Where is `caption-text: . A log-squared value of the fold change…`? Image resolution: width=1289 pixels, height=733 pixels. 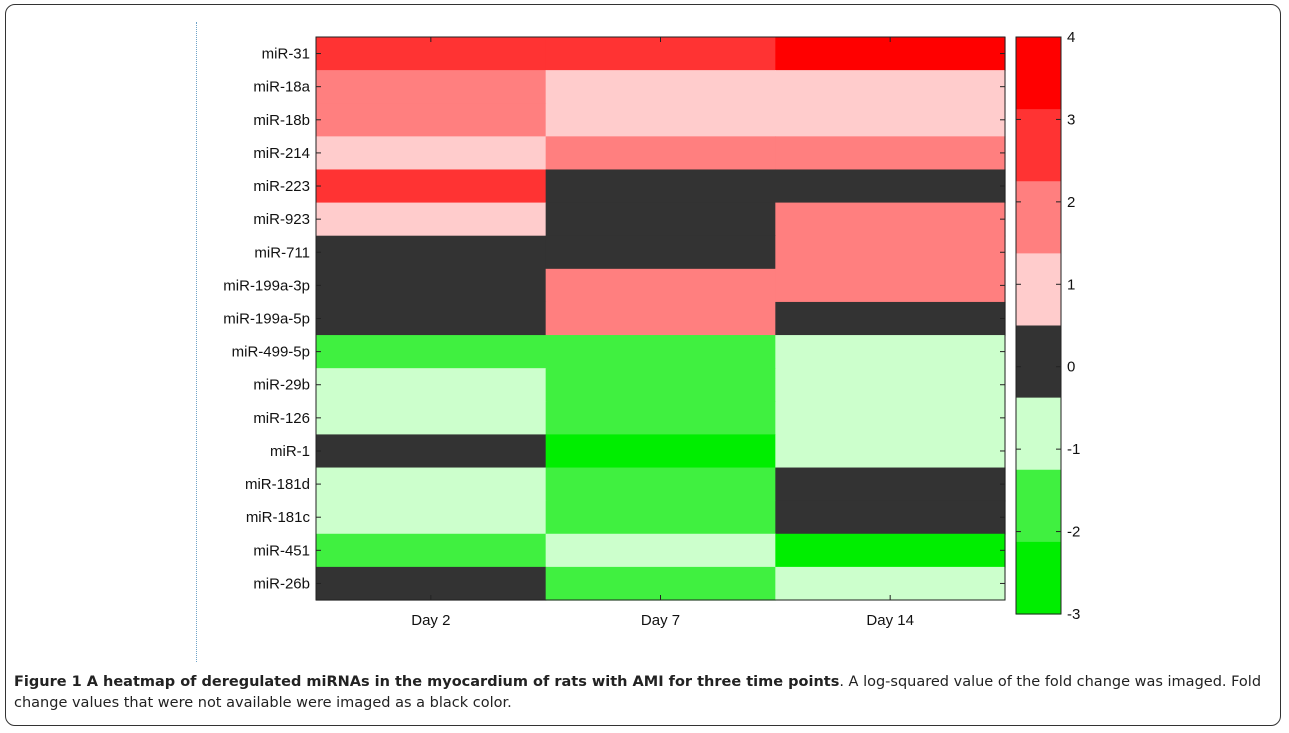 caption-text: . A log-squared value of the fold change… is located at coordinates (638, 692).